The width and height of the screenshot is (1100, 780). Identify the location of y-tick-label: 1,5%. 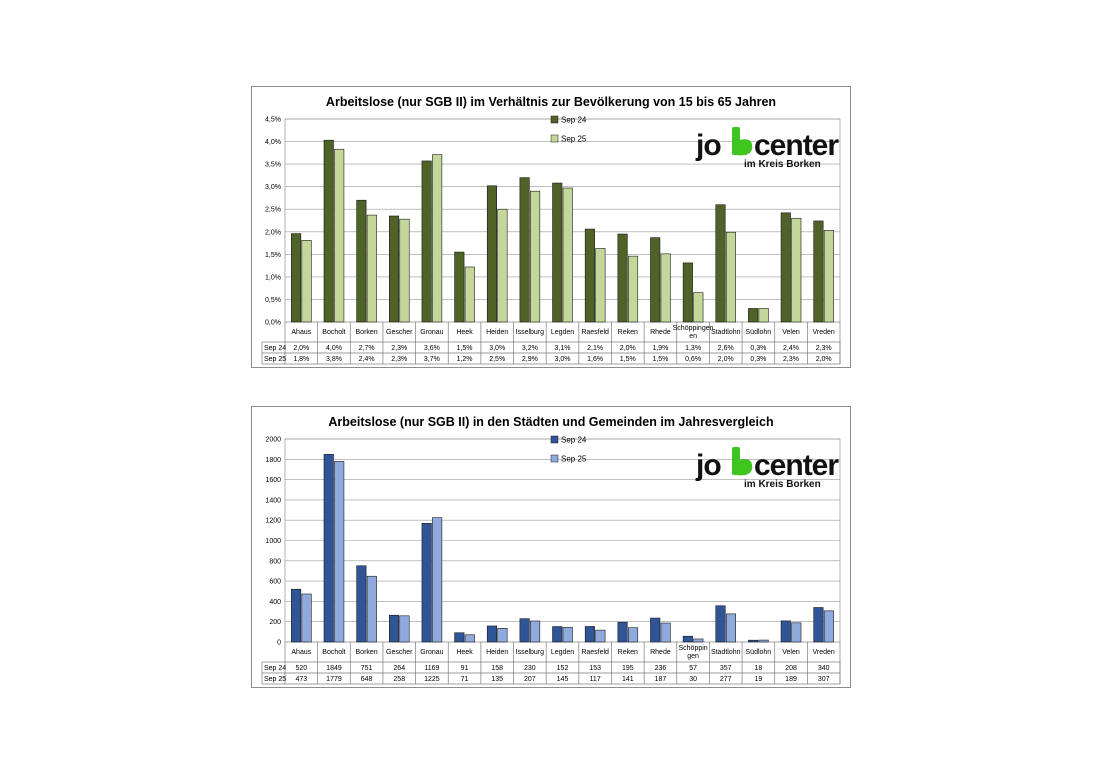
(273, 255).